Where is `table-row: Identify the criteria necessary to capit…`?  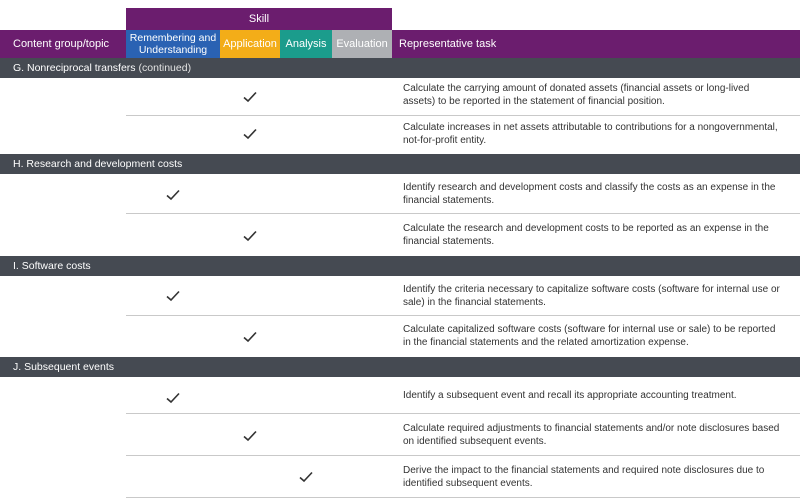
table-row: Identify the criteria necessary to capit… is located at coordinates (400, 296).